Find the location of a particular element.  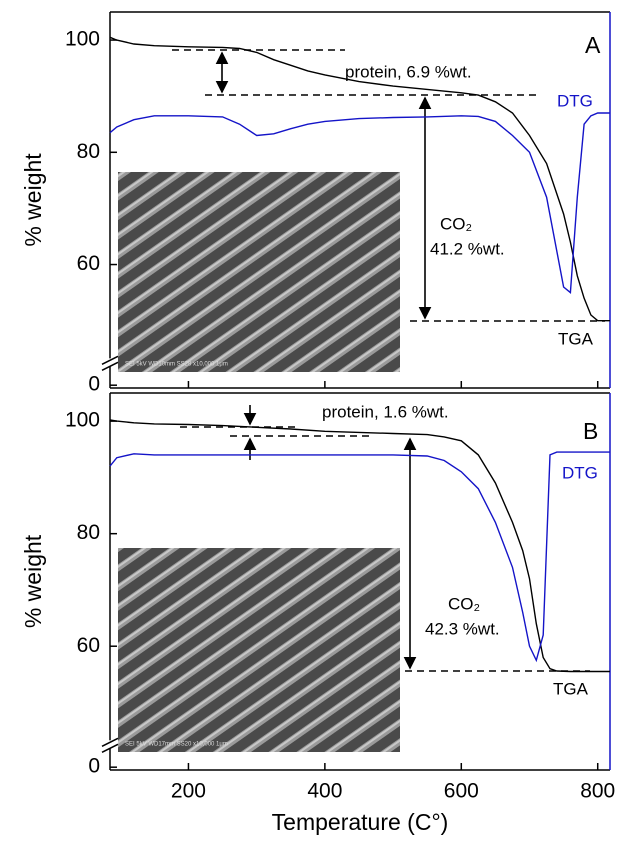

x-tick-label: 800 is located at coordinates (597, 791).